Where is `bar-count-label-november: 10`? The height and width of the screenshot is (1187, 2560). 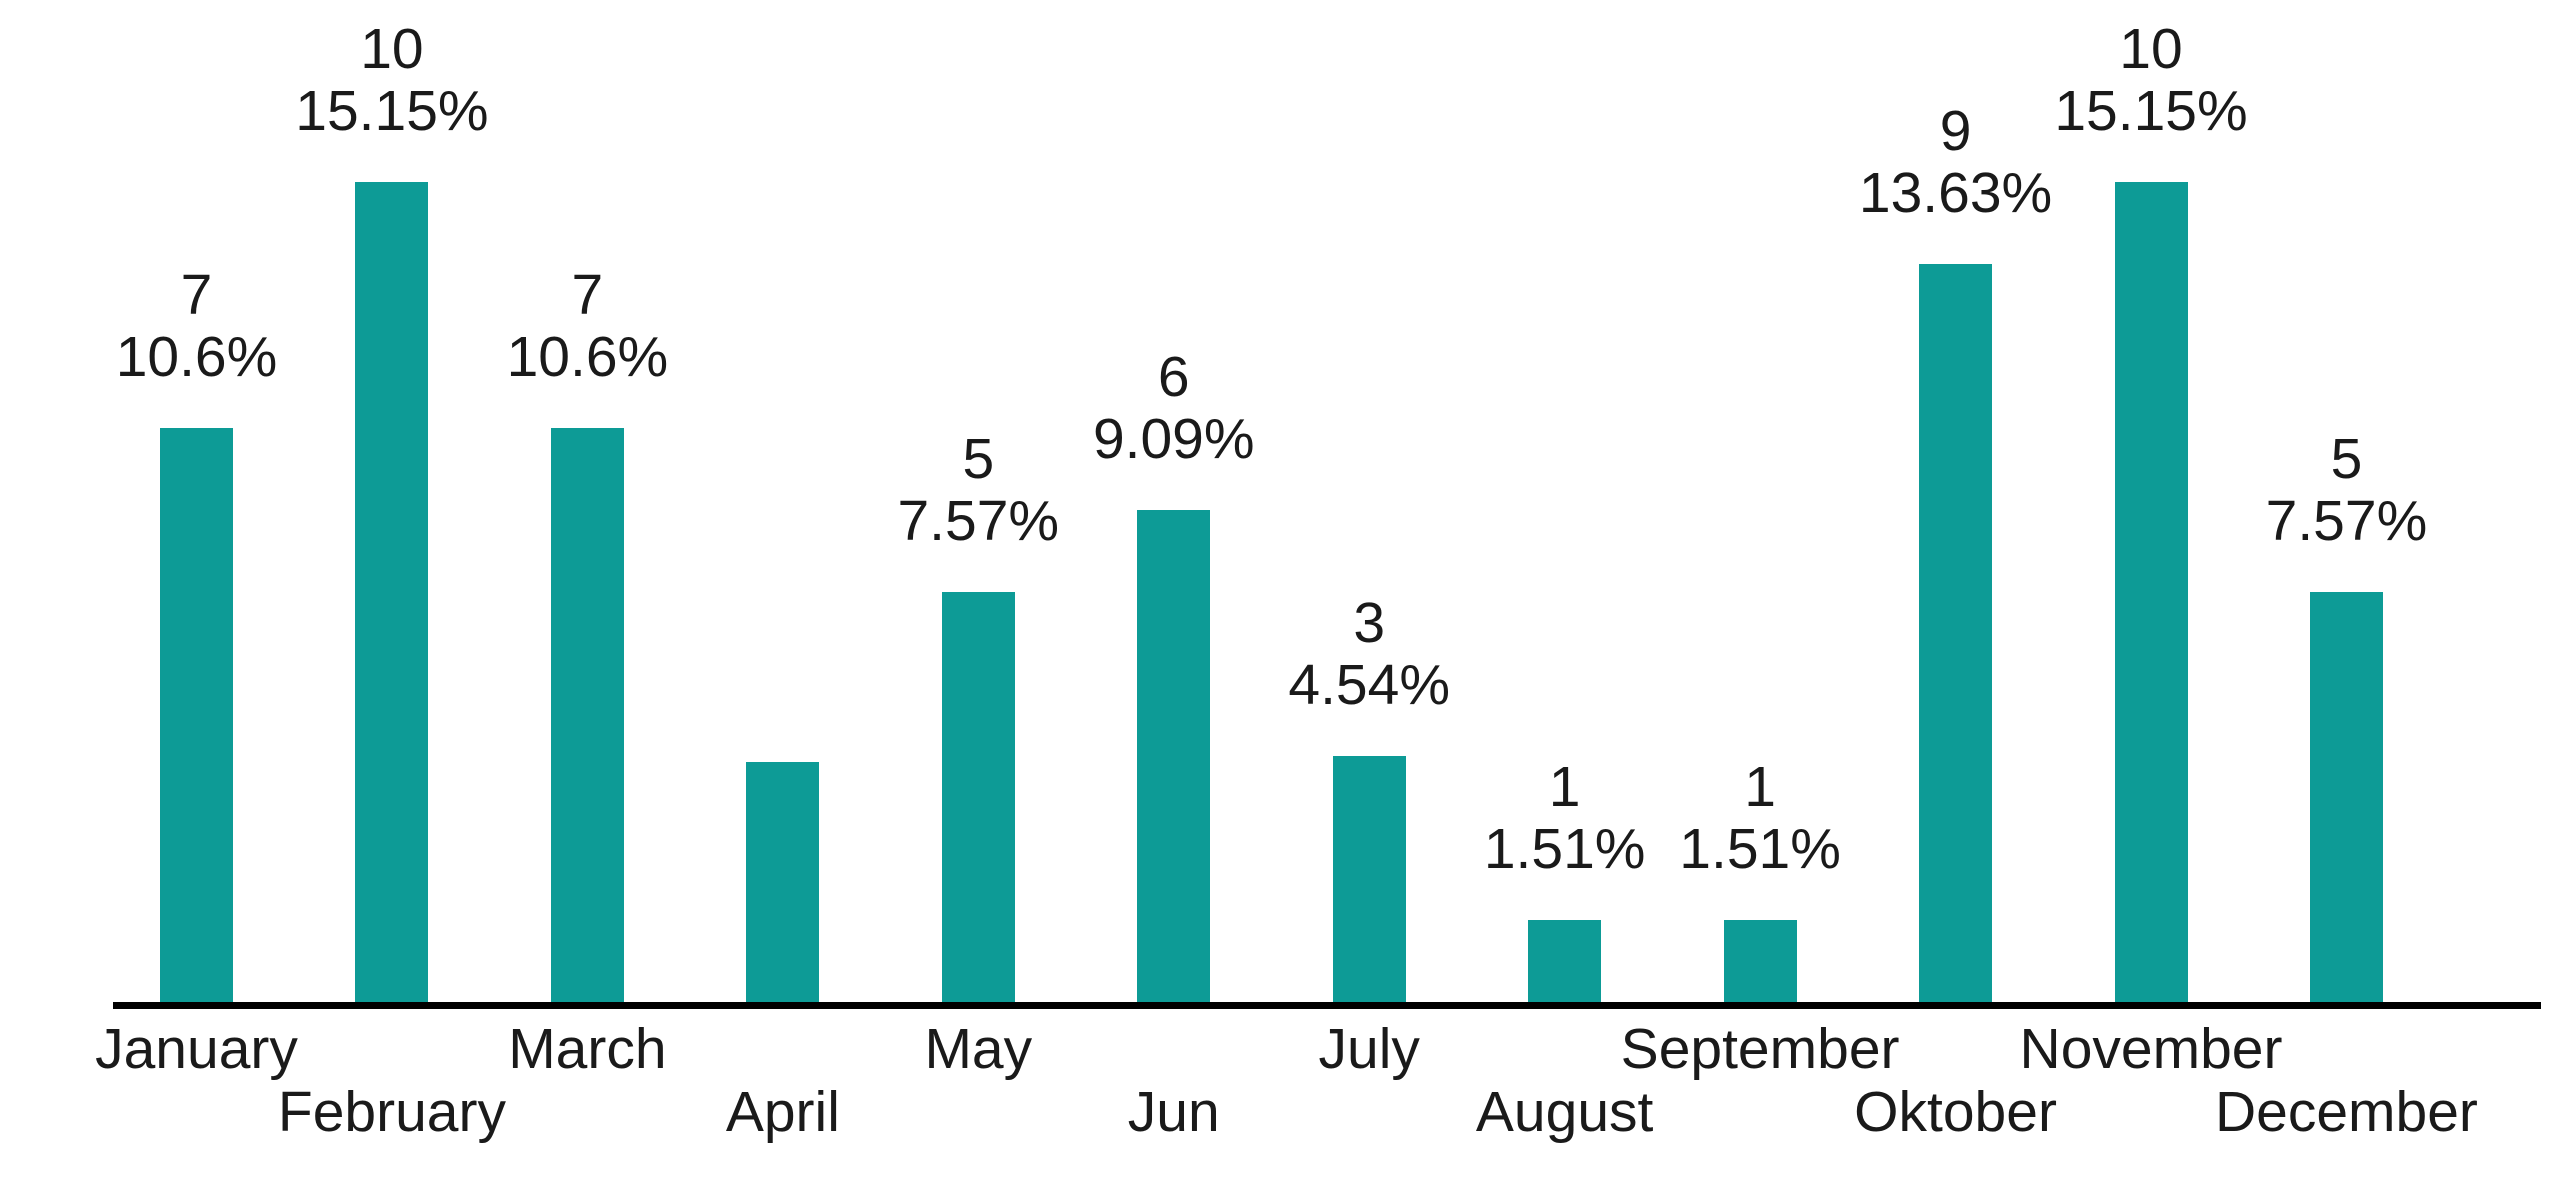
bar-count-label-november: 10 is located at coordinates (2151, 49).